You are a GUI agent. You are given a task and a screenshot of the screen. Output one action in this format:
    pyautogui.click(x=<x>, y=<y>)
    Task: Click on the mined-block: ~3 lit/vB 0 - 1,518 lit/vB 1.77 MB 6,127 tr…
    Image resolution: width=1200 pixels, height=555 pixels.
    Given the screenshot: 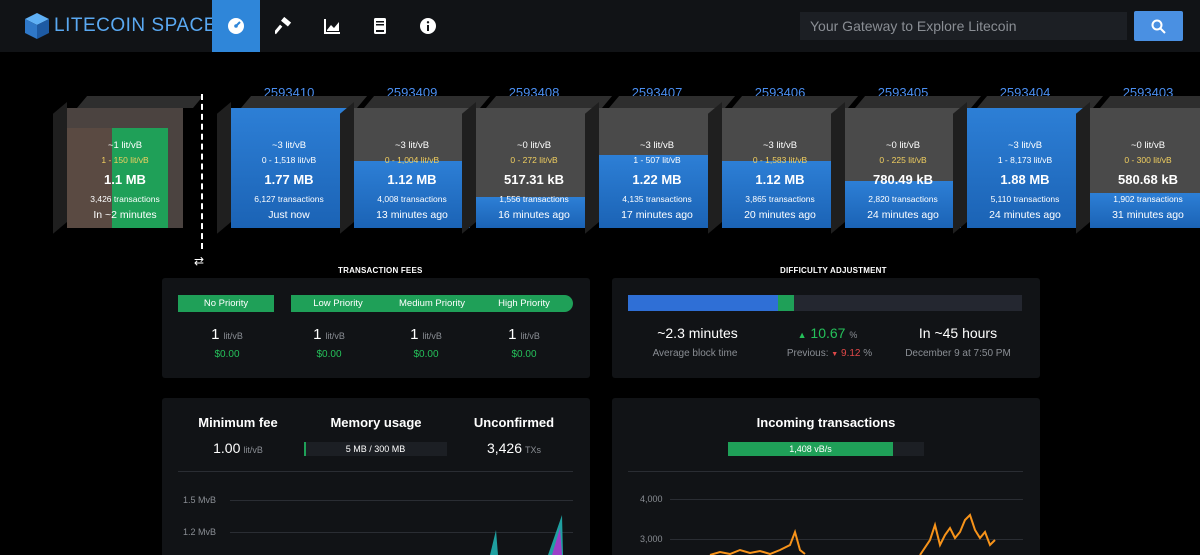 What is the action you would take?
    pyautogui.click(x=292, y=165)
    